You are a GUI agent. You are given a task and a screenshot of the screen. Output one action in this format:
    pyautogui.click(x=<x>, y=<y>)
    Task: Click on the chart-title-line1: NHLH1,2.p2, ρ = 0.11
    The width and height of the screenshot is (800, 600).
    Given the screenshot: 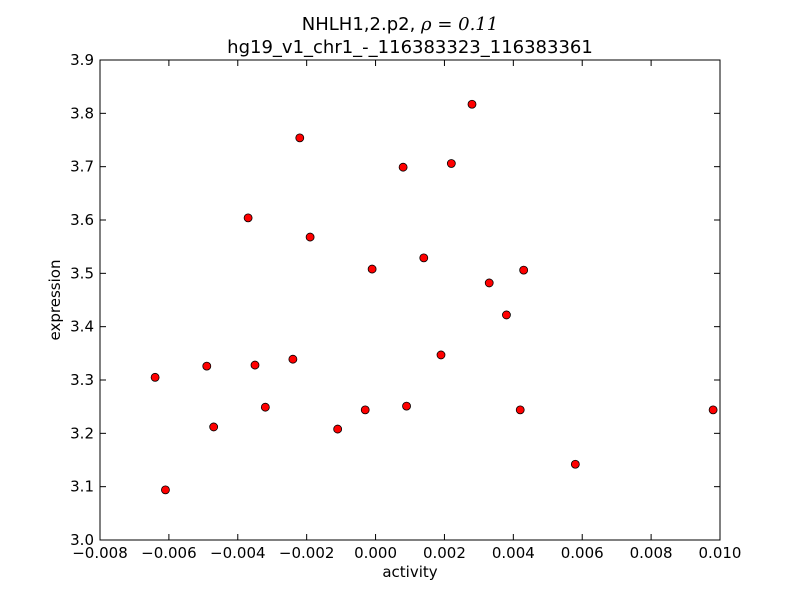 What is the action you would take?
    pyautogui.click(x=400, y=24)
    